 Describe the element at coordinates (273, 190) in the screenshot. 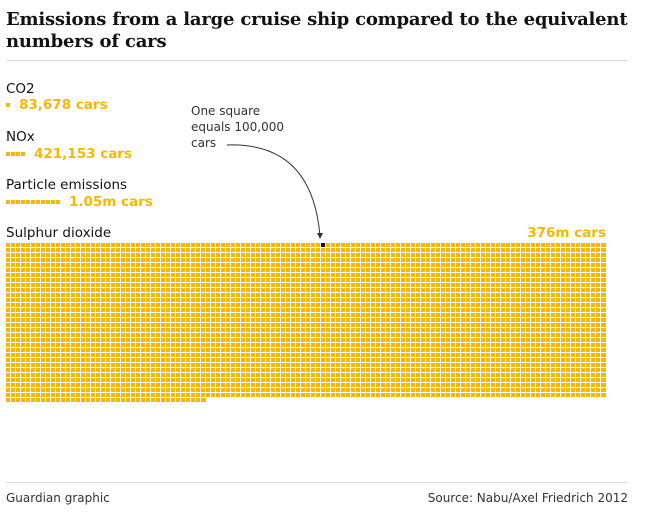

I see `annotation-arrow` at that location.